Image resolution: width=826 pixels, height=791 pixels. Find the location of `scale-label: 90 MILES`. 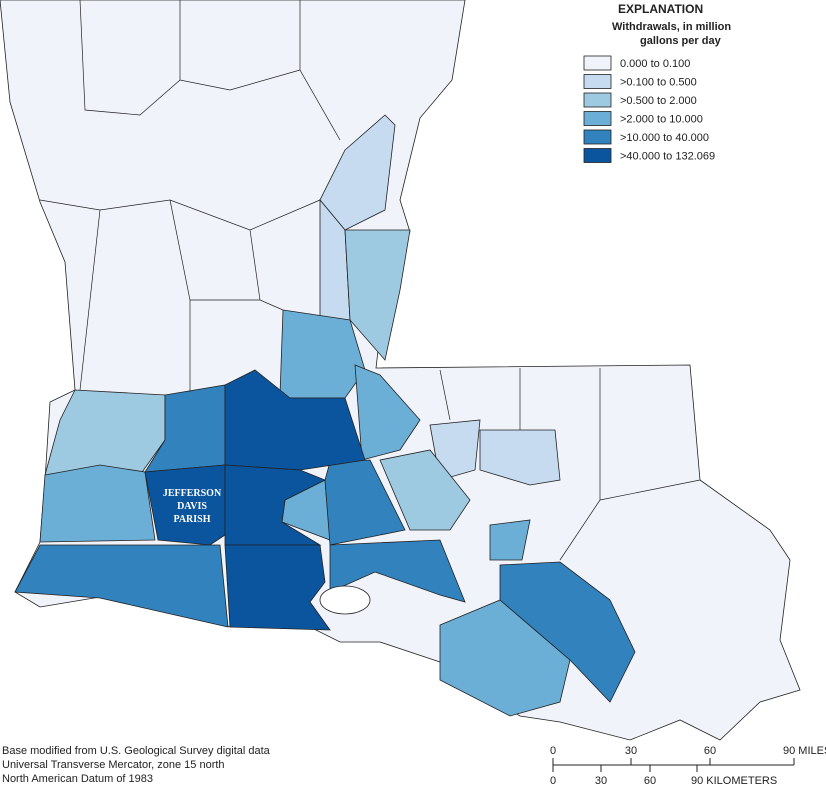

scale-label: 90 MILES is located at coordinates (804, 751).